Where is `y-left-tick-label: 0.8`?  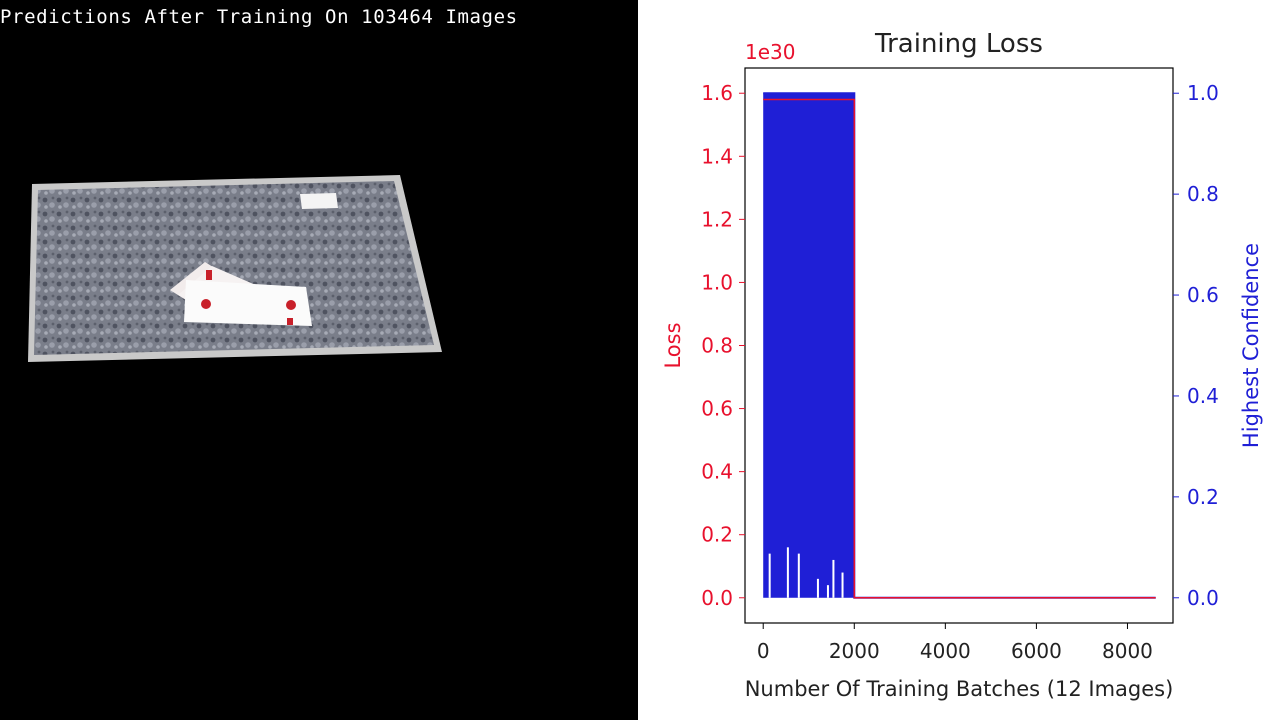 y-left-tick-label: 0.8 is located at coordinates (717, 346).